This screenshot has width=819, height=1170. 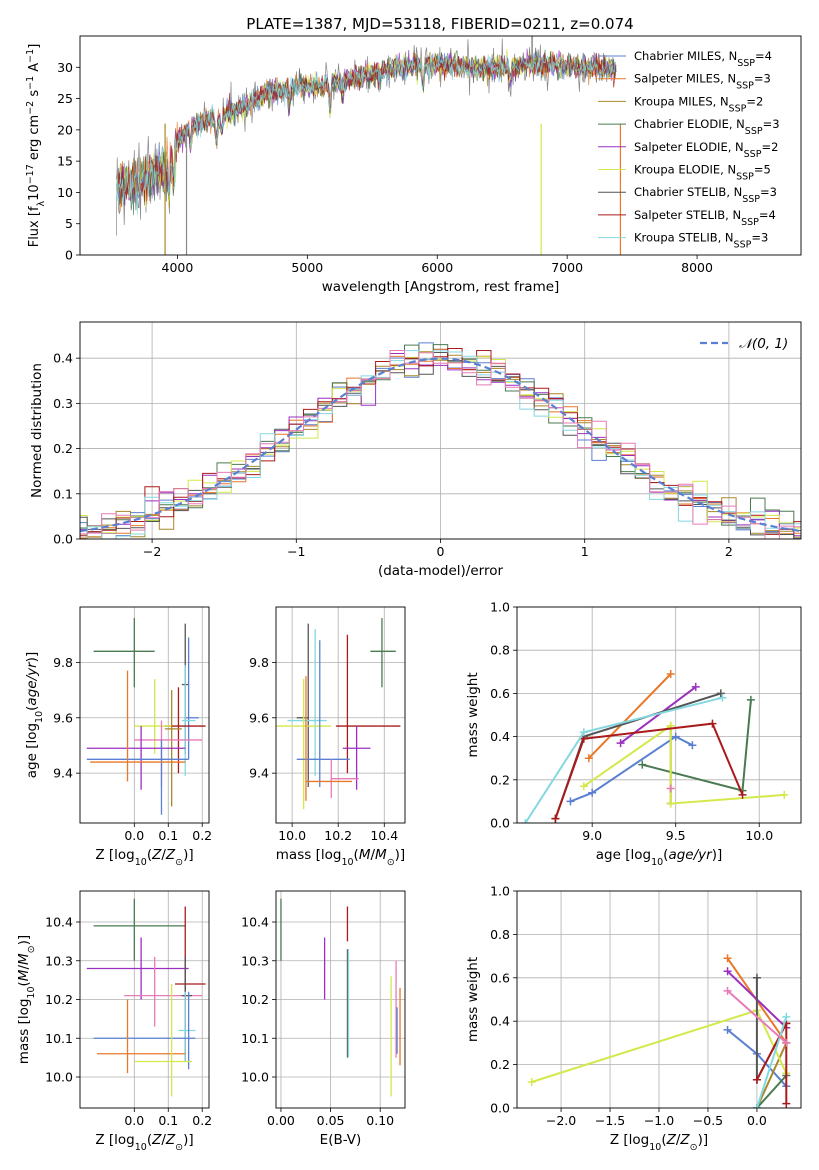 What do you see at coordinates (59, 999) in the screenshot?
I see `y-tick-label: 10.2` at bounding box center [59, 999].